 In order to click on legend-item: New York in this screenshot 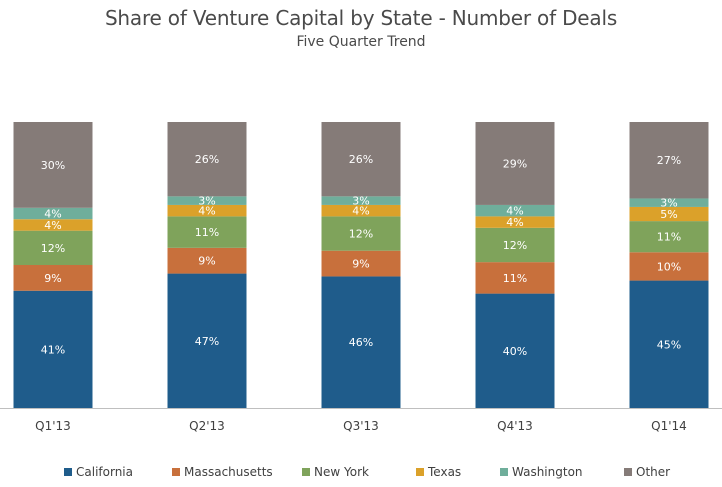, I will do `click(335, 472)`.